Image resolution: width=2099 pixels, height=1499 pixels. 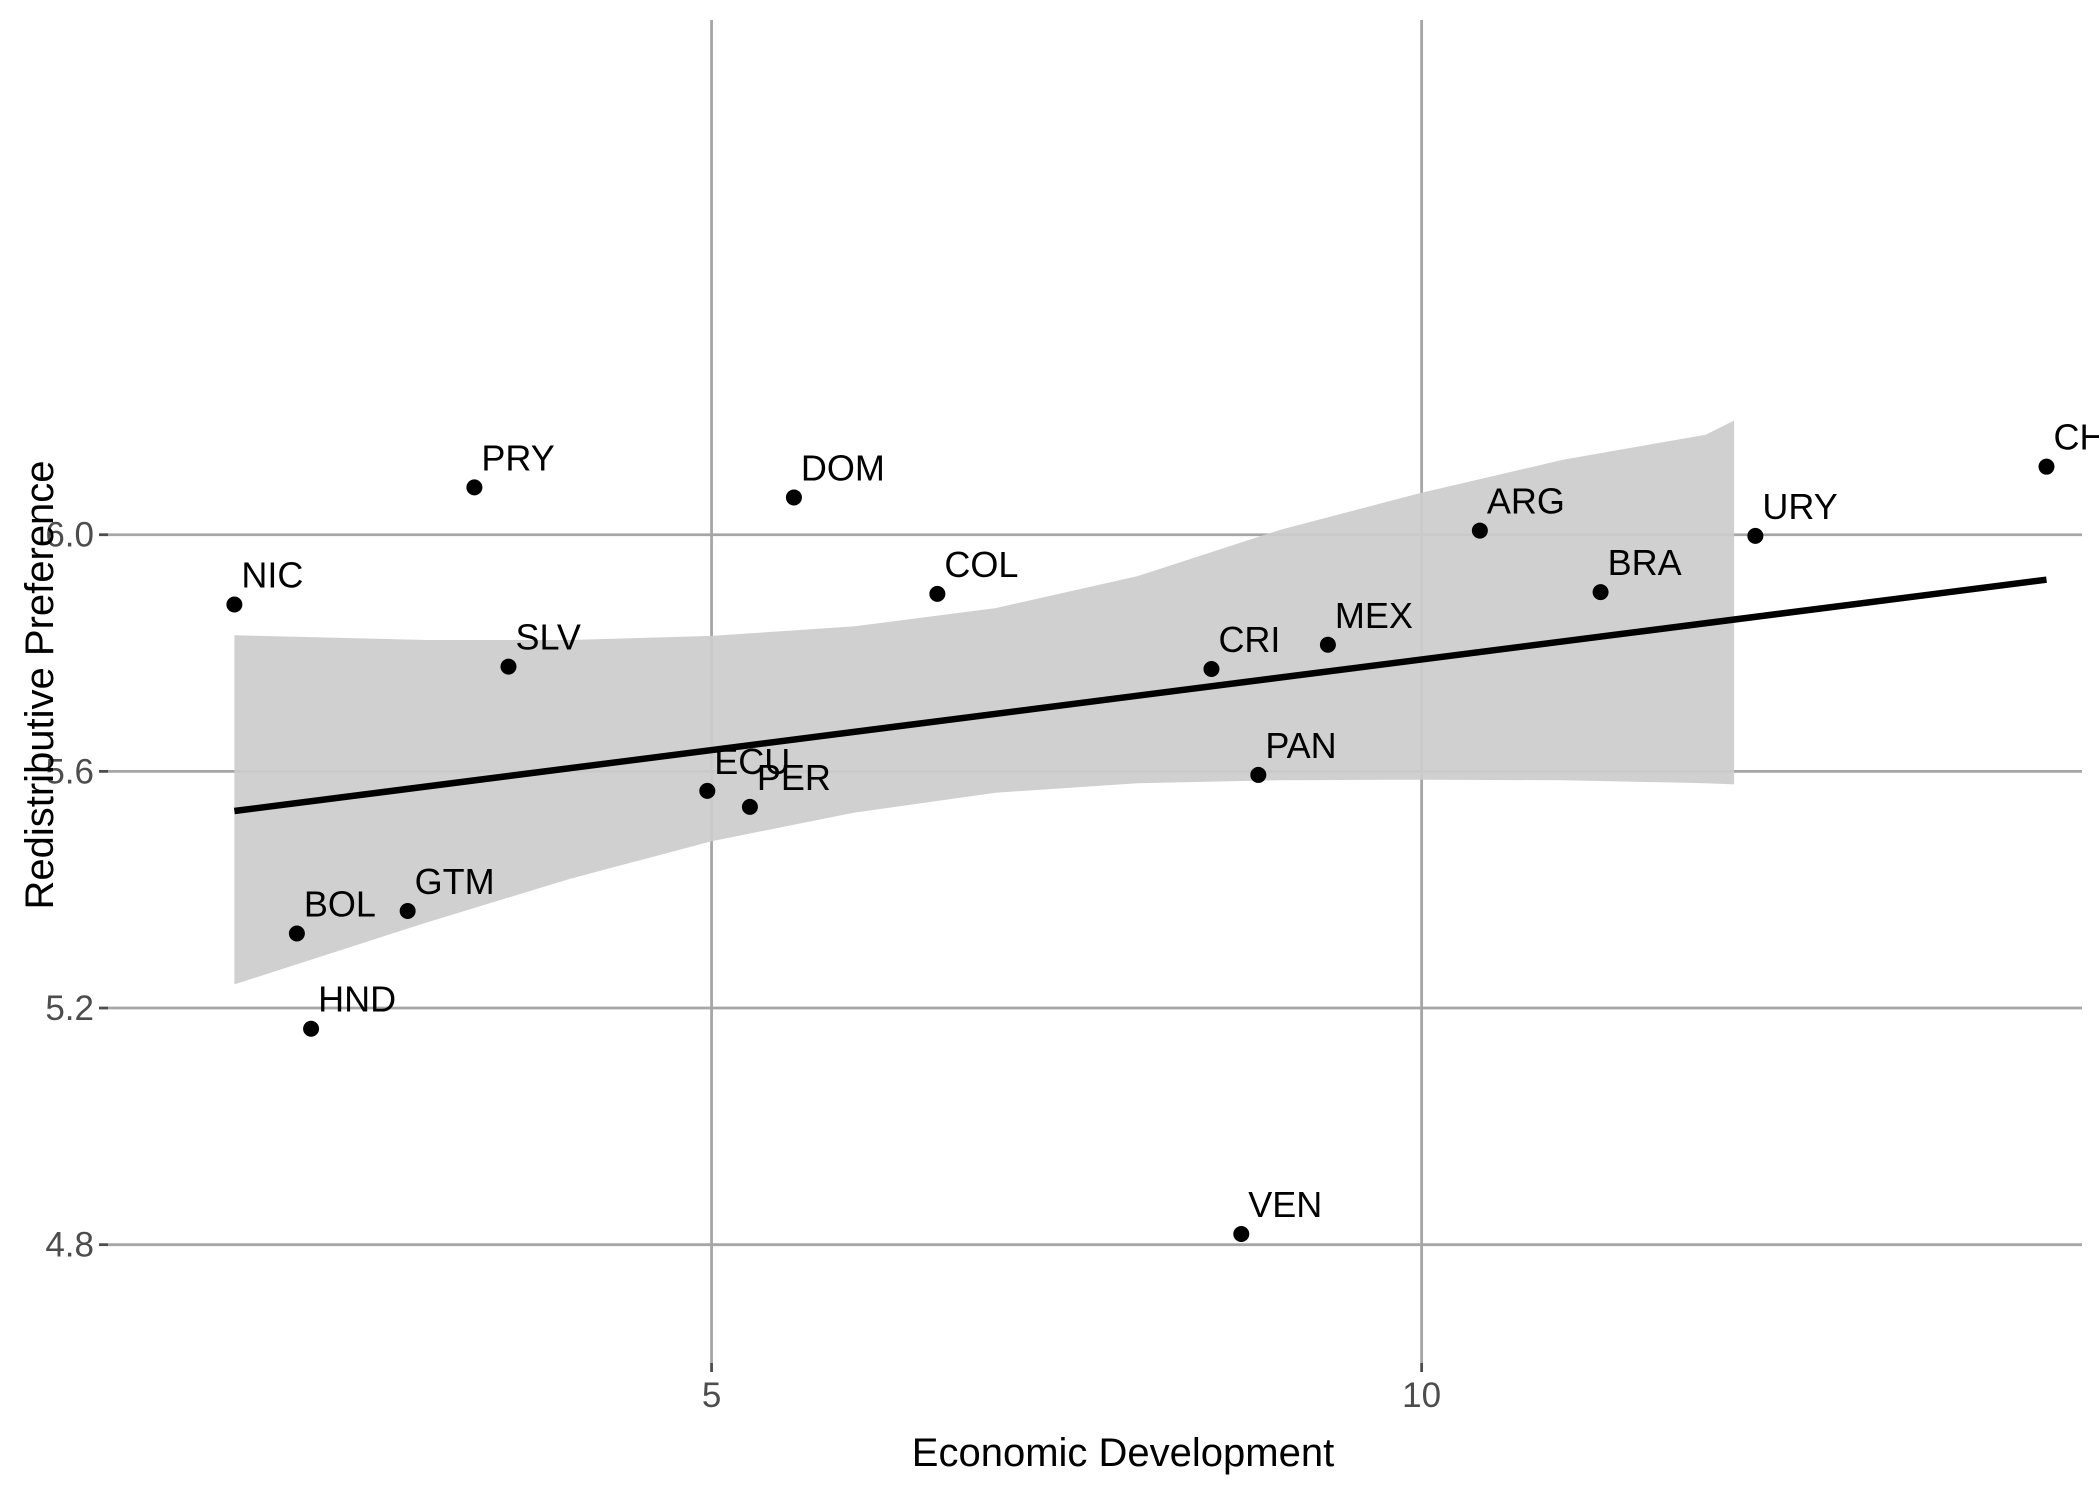 What do you see at coordinates (1374, 615) in the screenshot?
I see `point-label-mex: MEX` at bounding box center [1374, 615].